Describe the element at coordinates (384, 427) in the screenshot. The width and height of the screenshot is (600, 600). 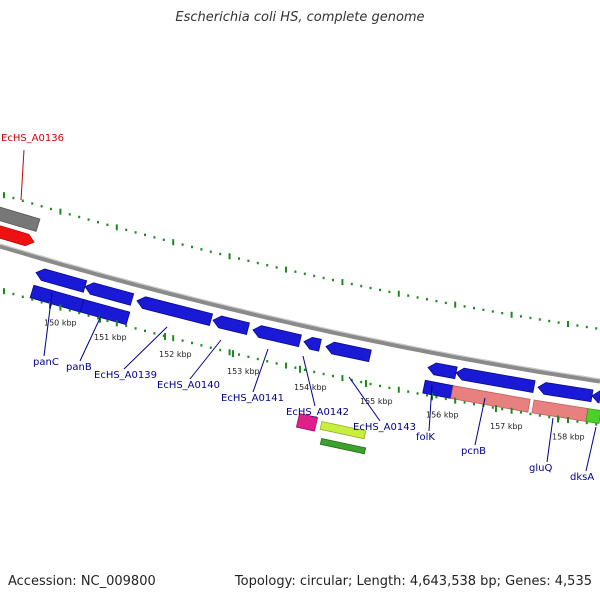
I see `gene-label-echs-a0143: EcHS_A0143` at that location.